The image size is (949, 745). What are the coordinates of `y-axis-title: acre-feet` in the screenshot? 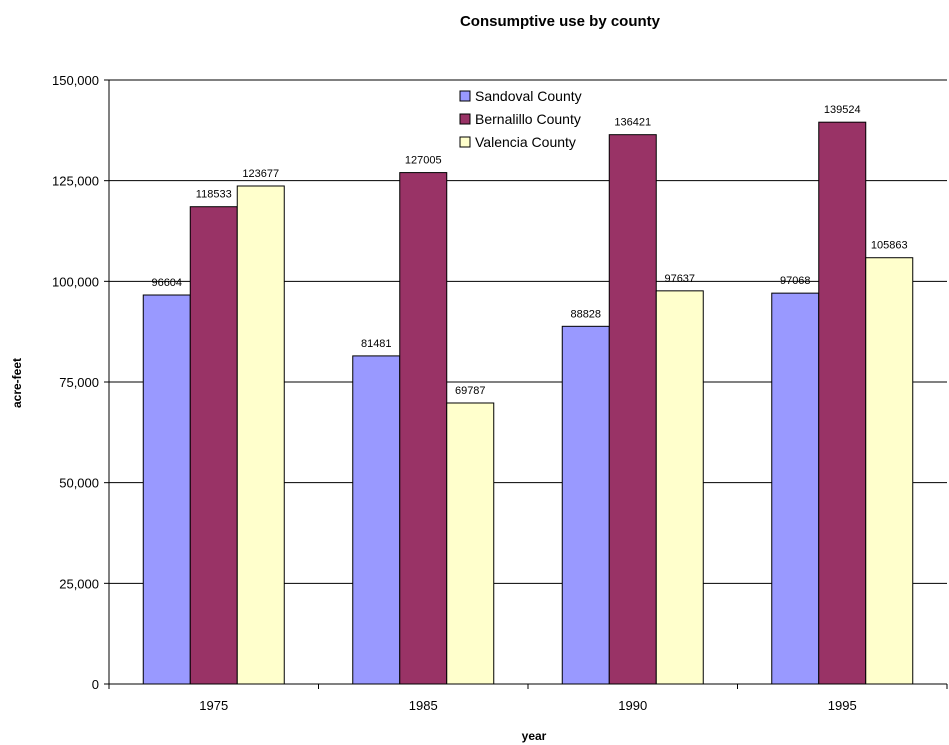 It's located at (17, 383).